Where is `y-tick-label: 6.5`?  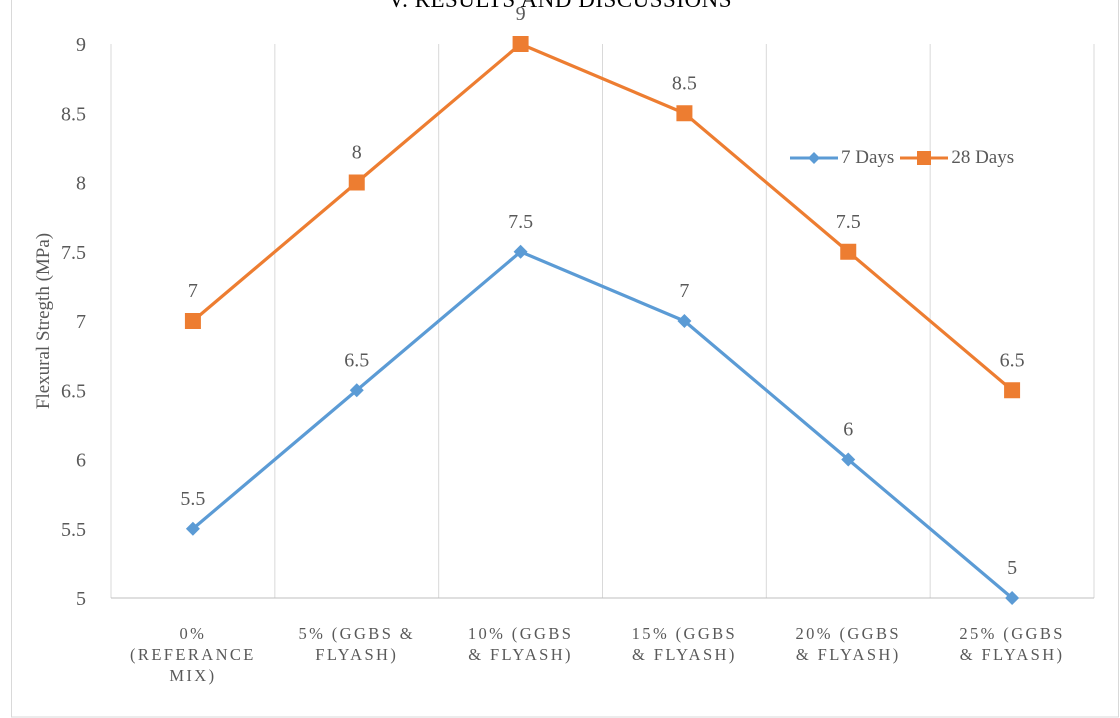
y-tick-label: 6.5 is located at coordinates (73, 391).